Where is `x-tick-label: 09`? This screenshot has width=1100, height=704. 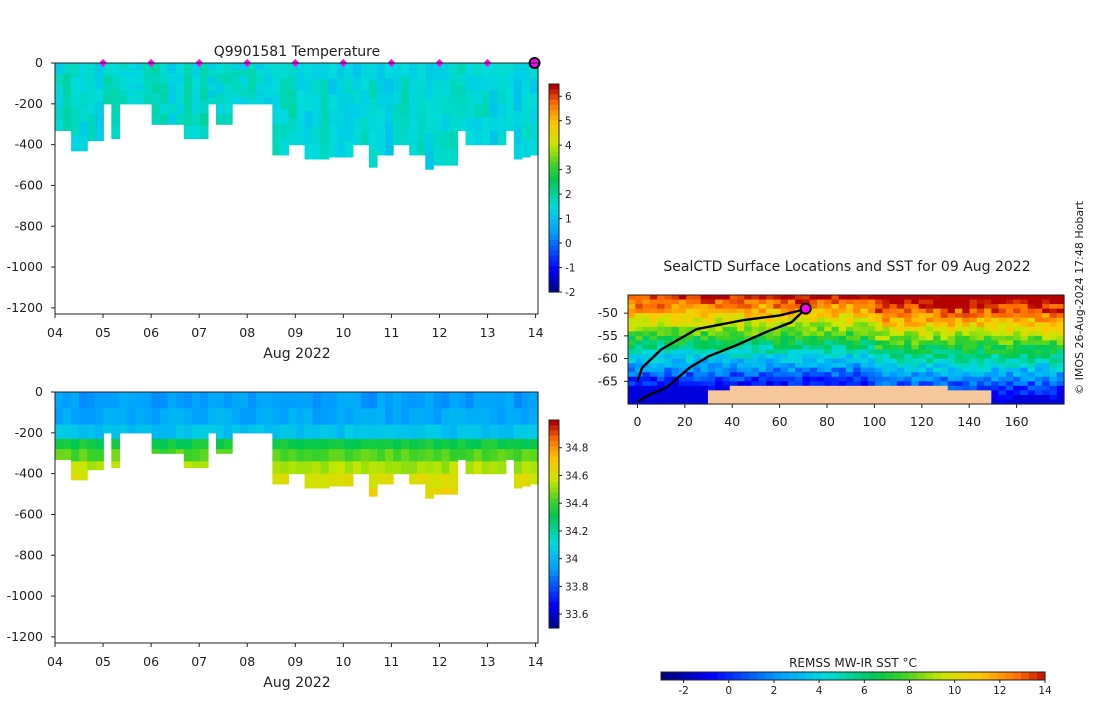 x-tick-label: 09 is located at coordinates (295, 661).